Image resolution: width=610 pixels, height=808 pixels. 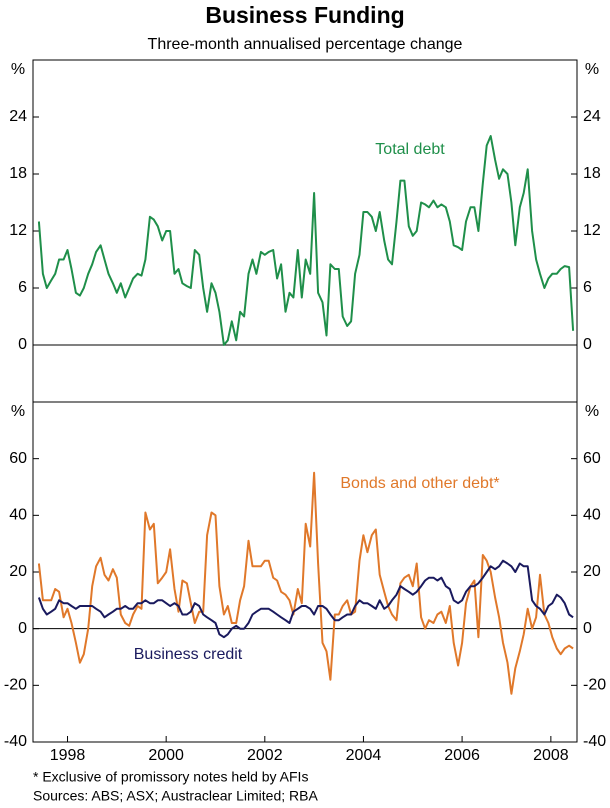 What do you see at coordinates (364, 755) in the screenshot?
I see `x-tick-label: 2004` at bounding box center [364, 755].